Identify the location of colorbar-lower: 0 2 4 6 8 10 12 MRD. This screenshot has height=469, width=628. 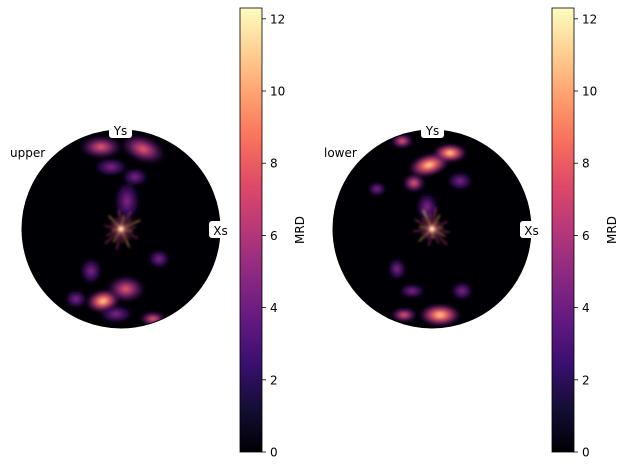
(585, 233).